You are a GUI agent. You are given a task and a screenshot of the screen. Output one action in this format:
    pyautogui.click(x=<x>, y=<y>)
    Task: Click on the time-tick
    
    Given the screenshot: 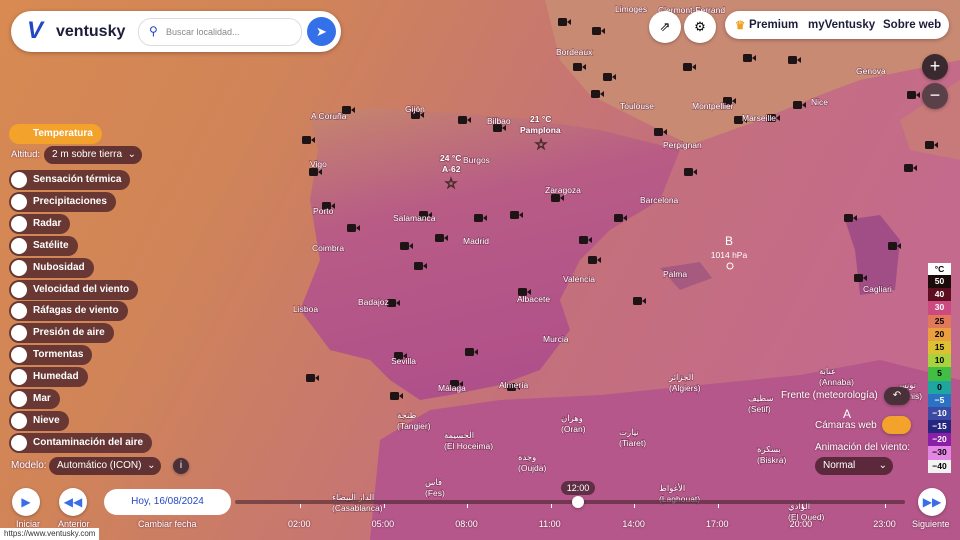 What is the action you would take?
    pyautogui.click(x=551, y=506)
    